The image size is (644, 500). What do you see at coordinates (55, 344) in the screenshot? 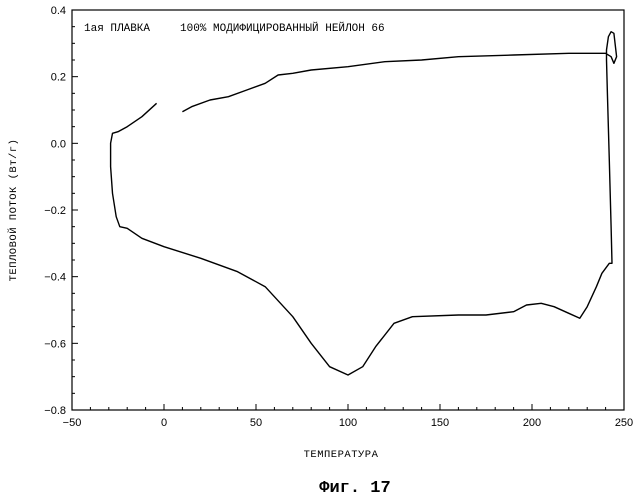
I see `y-tick-label: −0.6` at bounding box center [55, 344].